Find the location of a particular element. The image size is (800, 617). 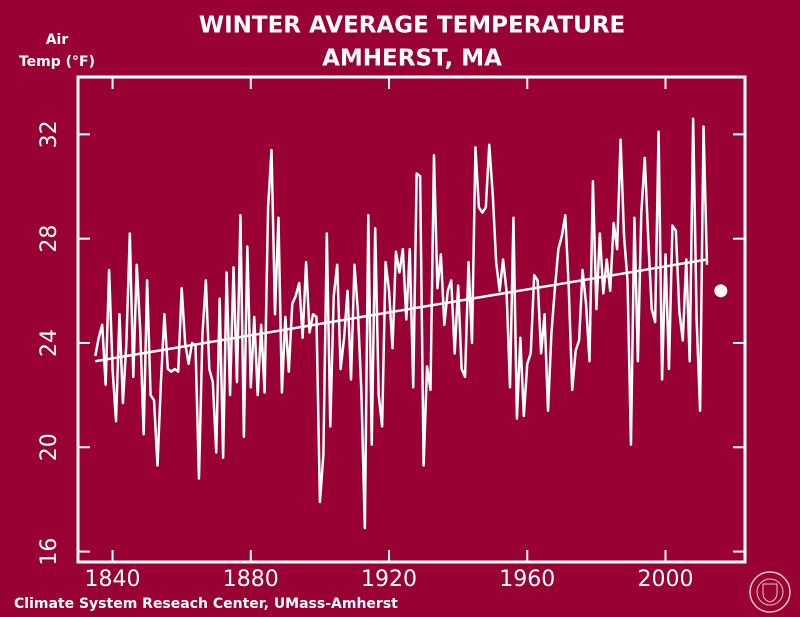

seal is located at coordinates (770, 592).